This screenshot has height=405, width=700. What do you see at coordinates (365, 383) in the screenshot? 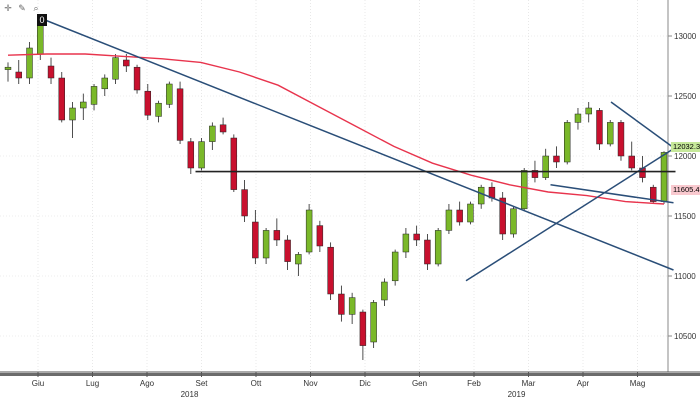
I see `x-tick-label: Dic` at bounding box center [365, 383].